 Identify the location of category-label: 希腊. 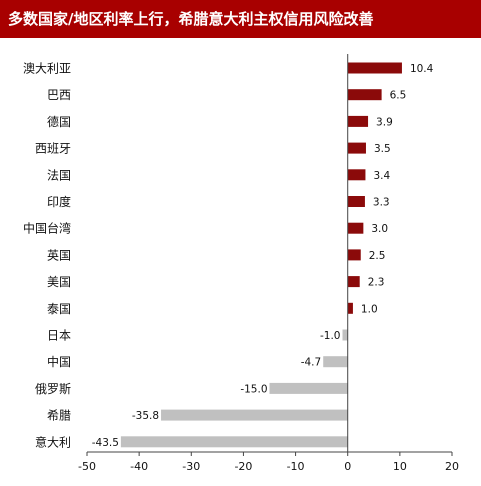
(59, 415).